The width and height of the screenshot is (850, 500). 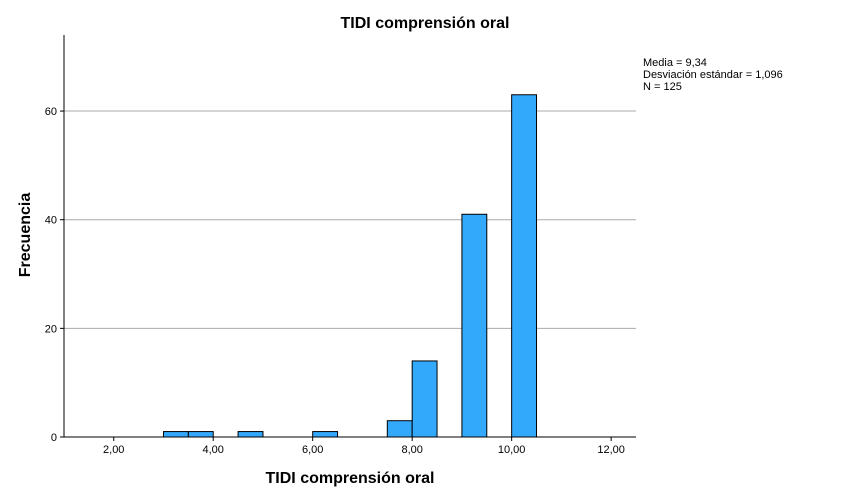 What do you see at coordinates (51, 329) in the screenshot?
I see `y-tick-label-1: 20` at bounding box center [51, 329].